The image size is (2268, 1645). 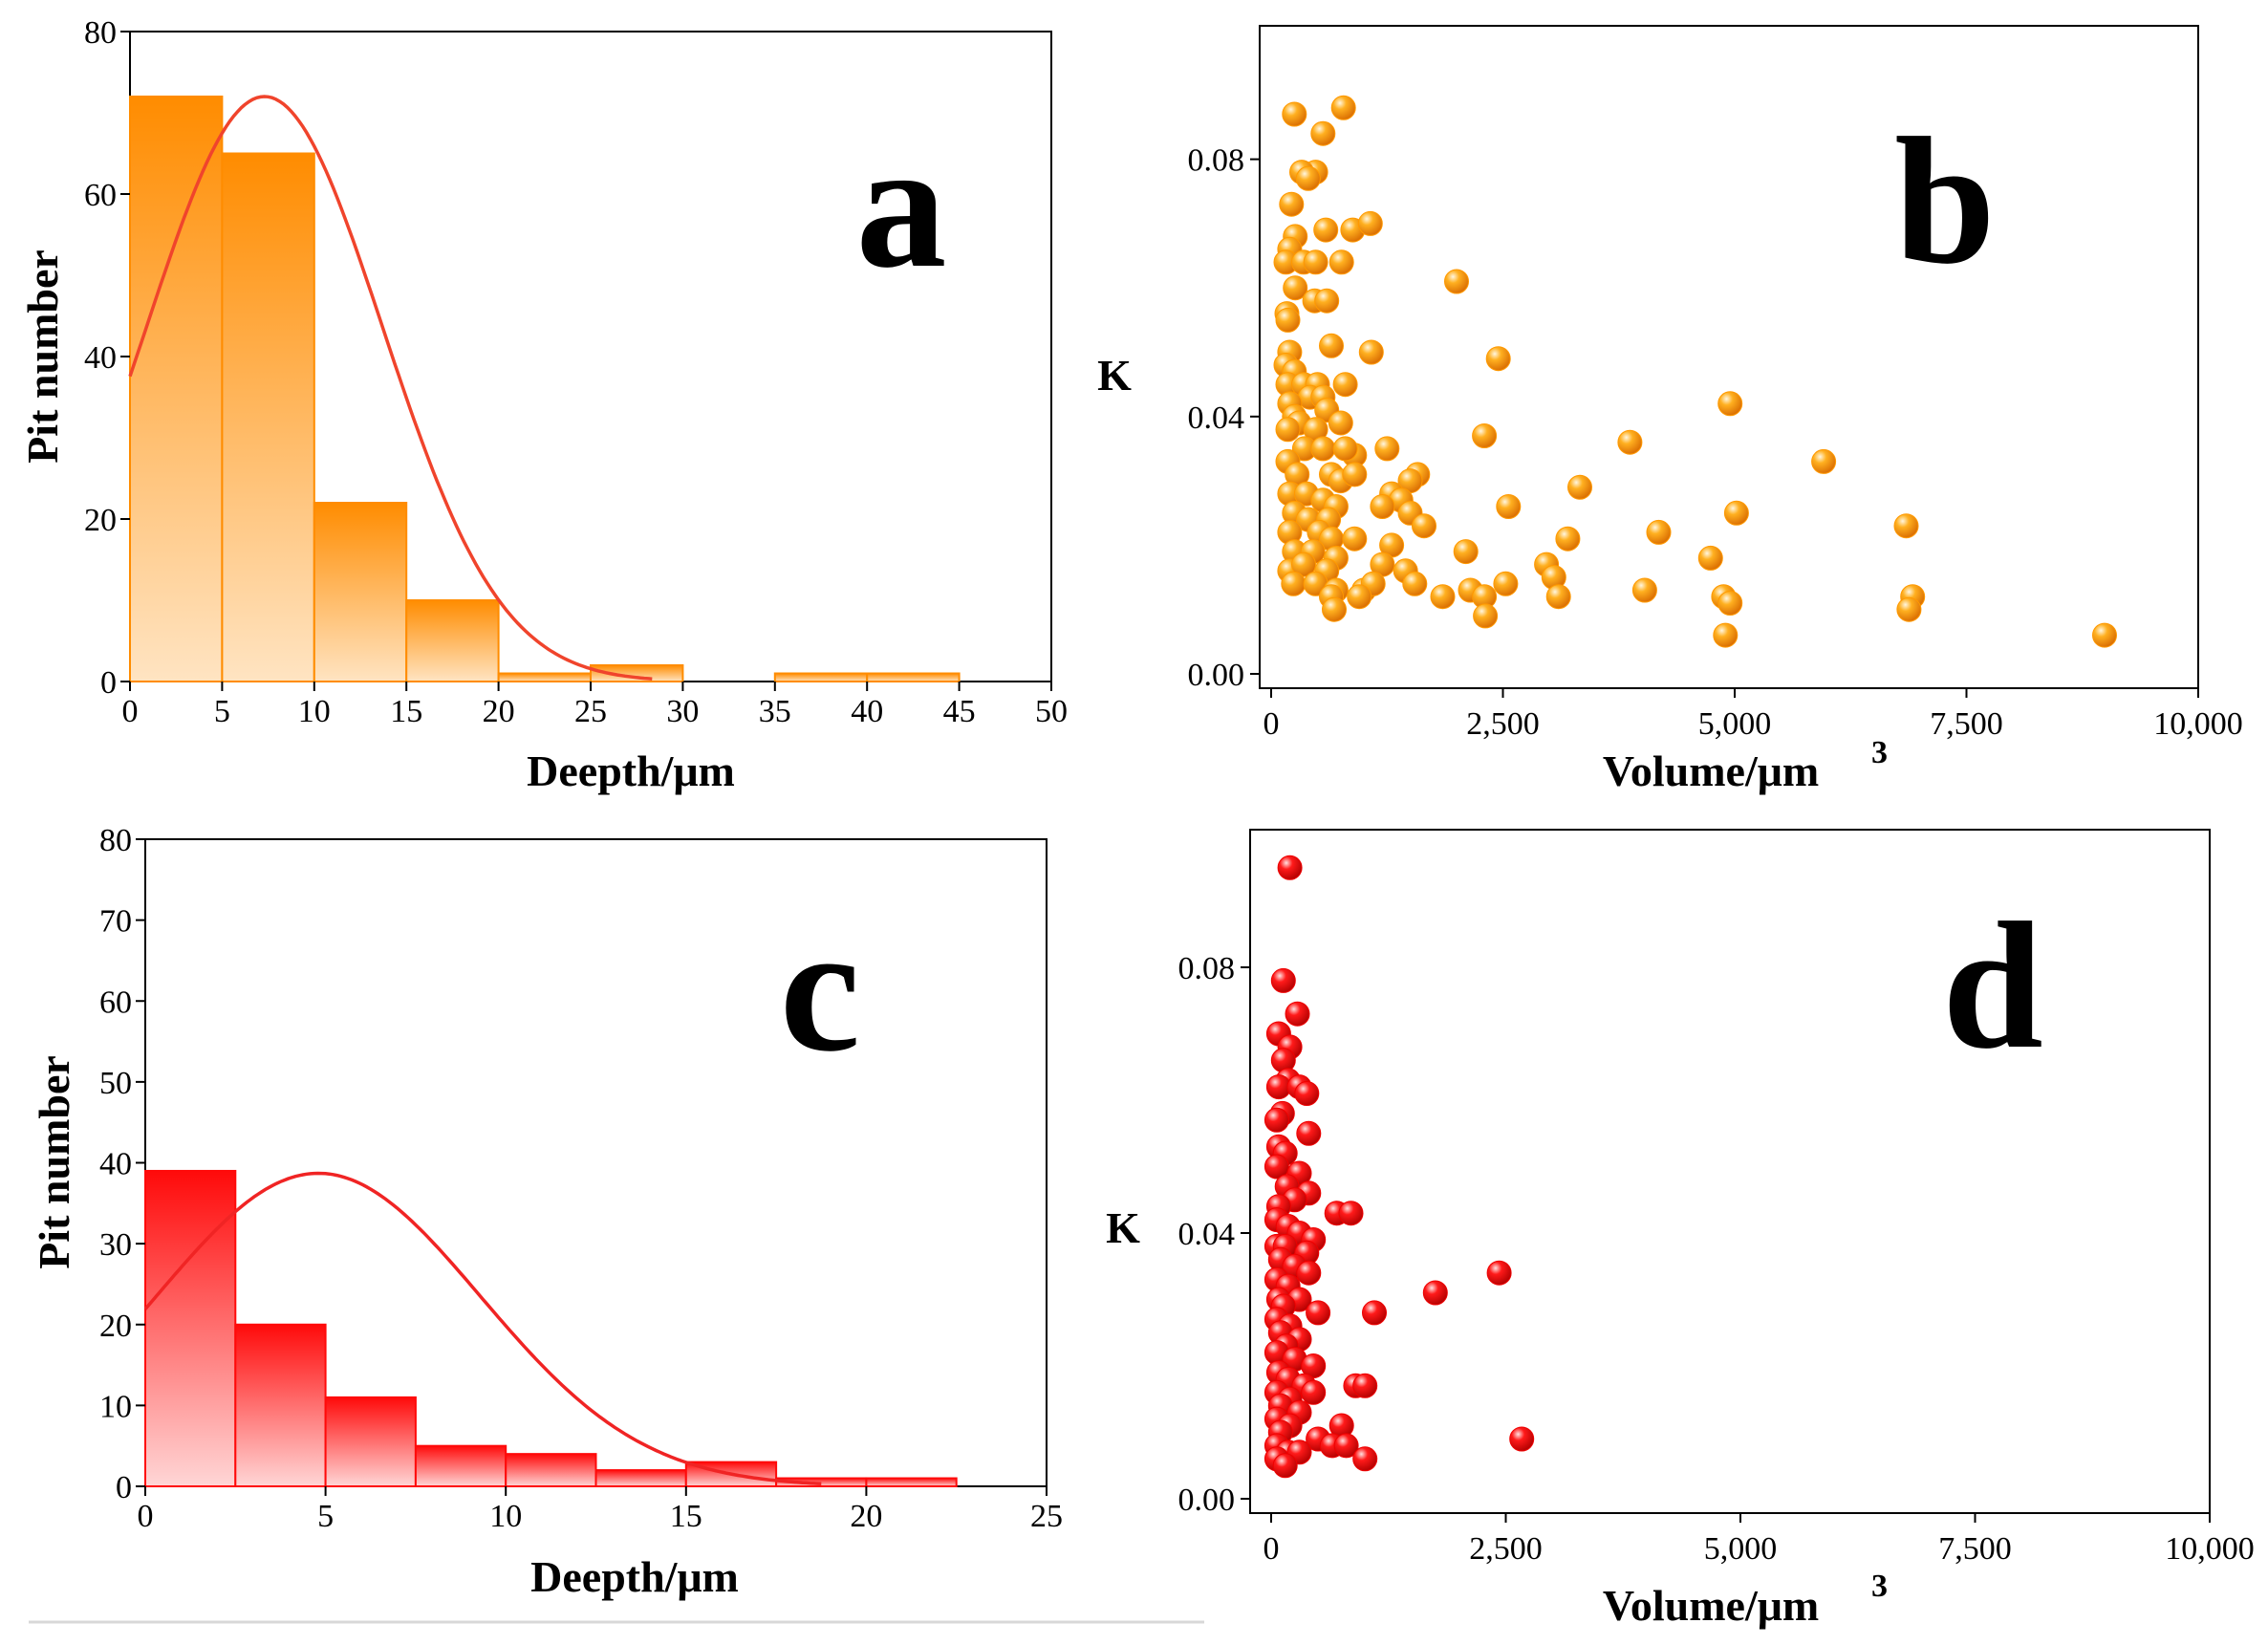 I want to click on x-tick-label: 30, so click(x=682, y=711).